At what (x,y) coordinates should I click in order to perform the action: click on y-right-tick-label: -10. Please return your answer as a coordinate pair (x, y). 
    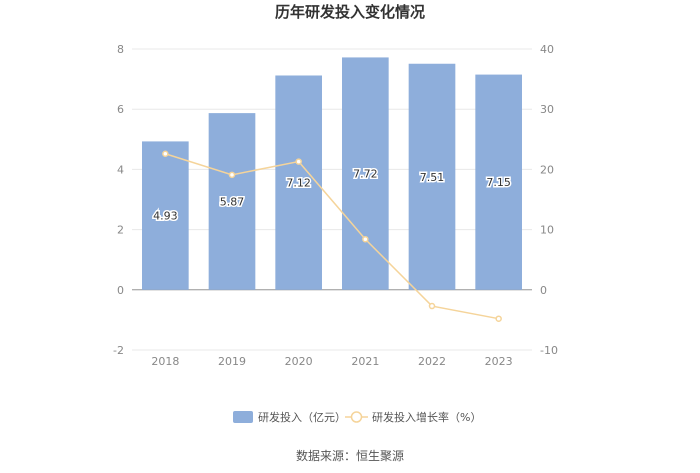
    Looking at the image, I should click on (549, 350).